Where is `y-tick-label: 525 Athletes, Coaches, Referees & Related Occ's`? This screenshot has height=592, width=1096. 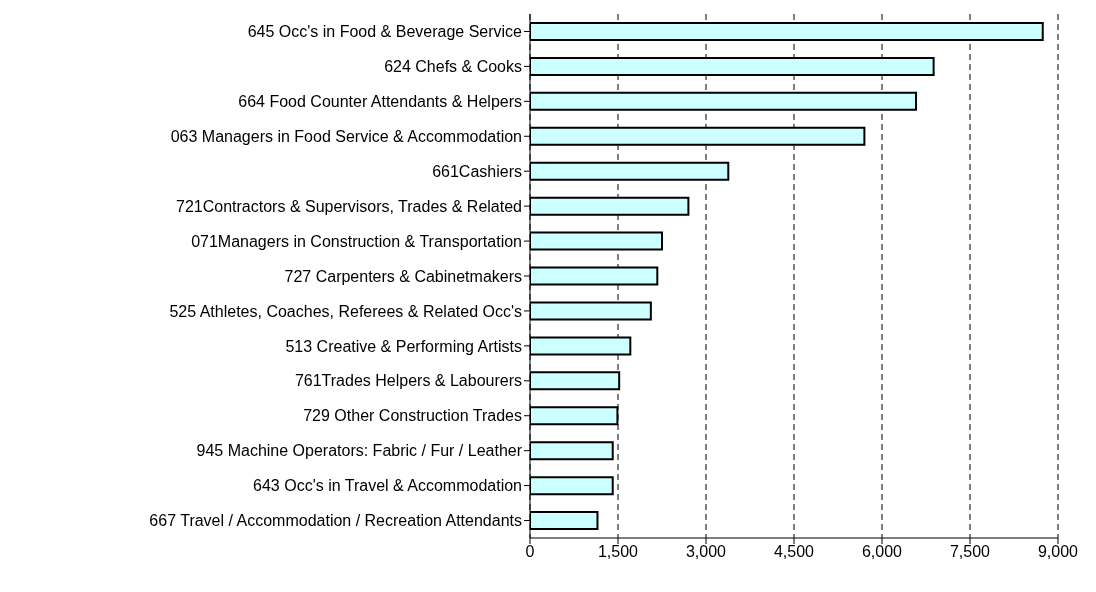
y-tick-label: 525 Athletes, Coaches, Referees & Related Occ's is located at coordinates (345, 311).